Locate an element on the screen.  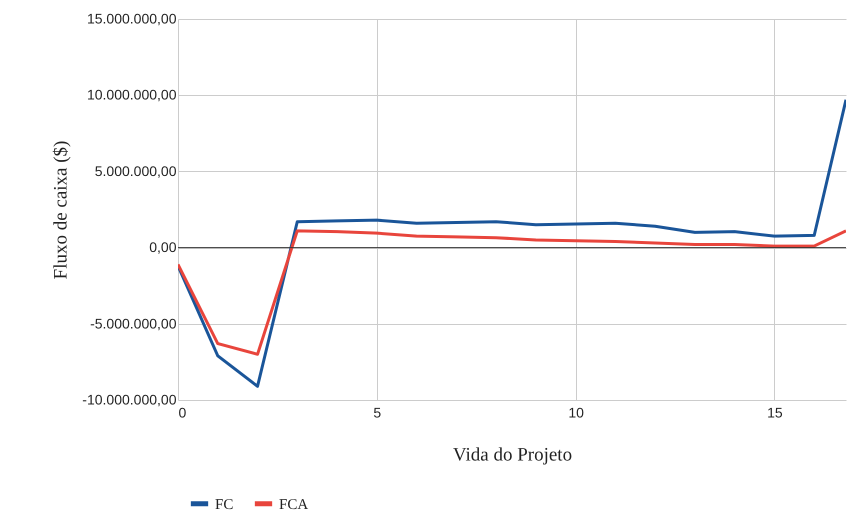
y-tick-label: 0,00 is located at coordinates (163, 247).